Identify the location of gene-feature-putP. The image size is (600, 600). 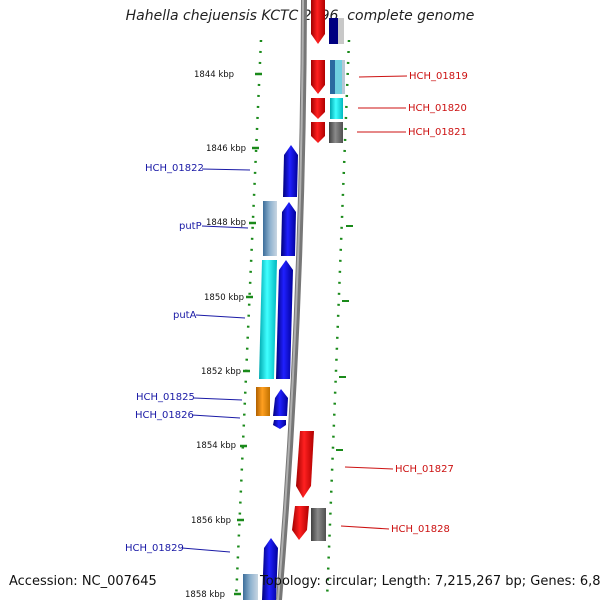
(288, 229).